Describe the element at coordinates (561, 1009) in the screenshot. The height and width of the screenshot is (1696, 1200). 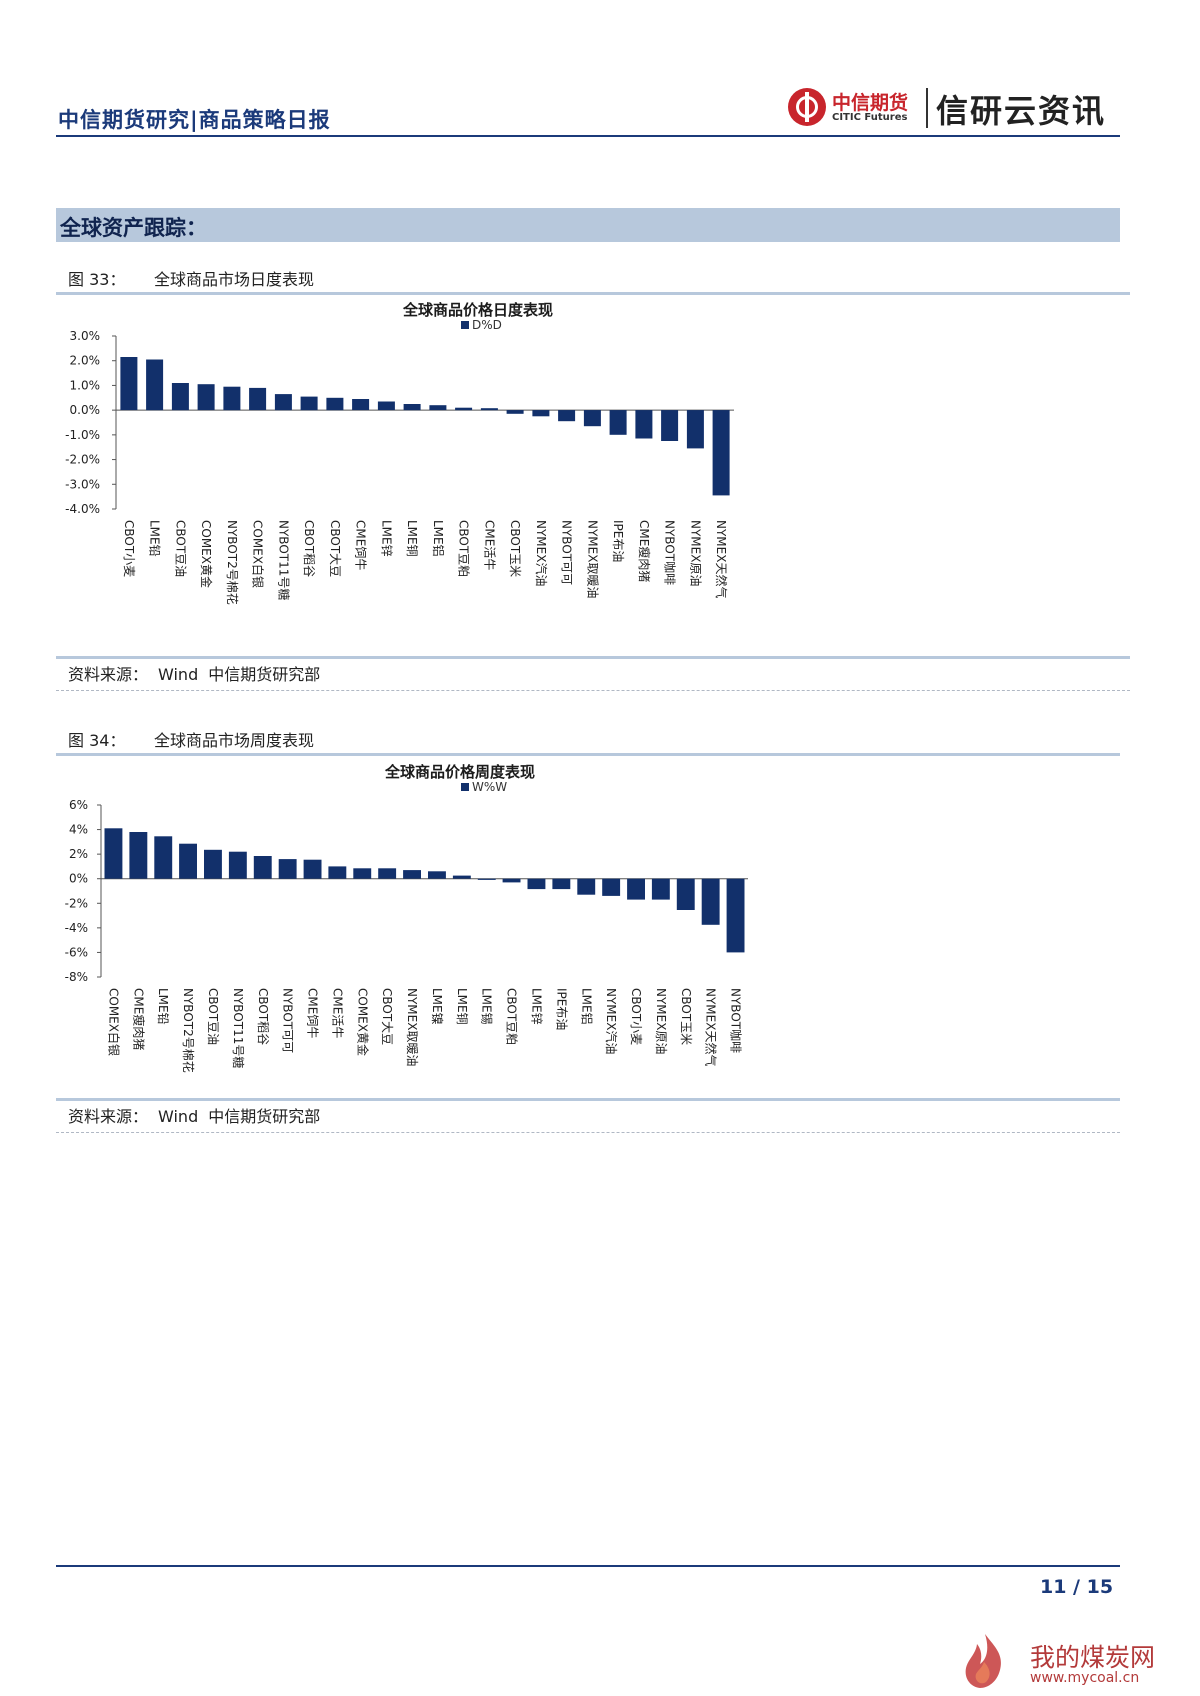
I see `x-category-label: IPE布油` at that location.